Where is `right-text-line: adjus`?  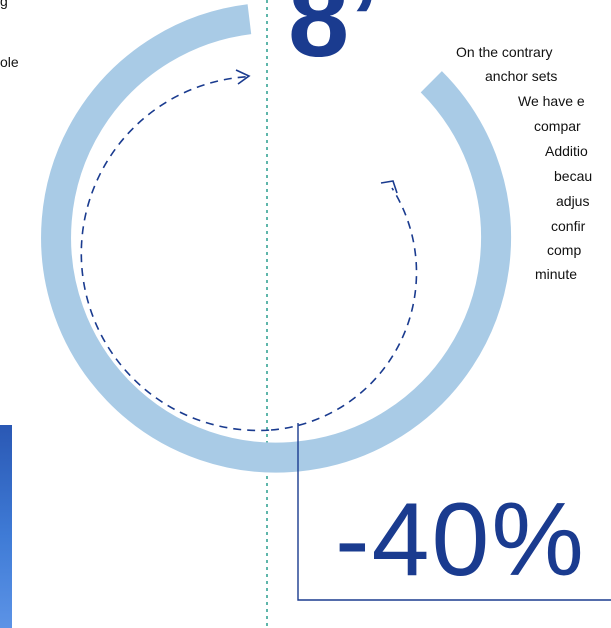
right-text-line: adjus is located at coordinates (573, 201).